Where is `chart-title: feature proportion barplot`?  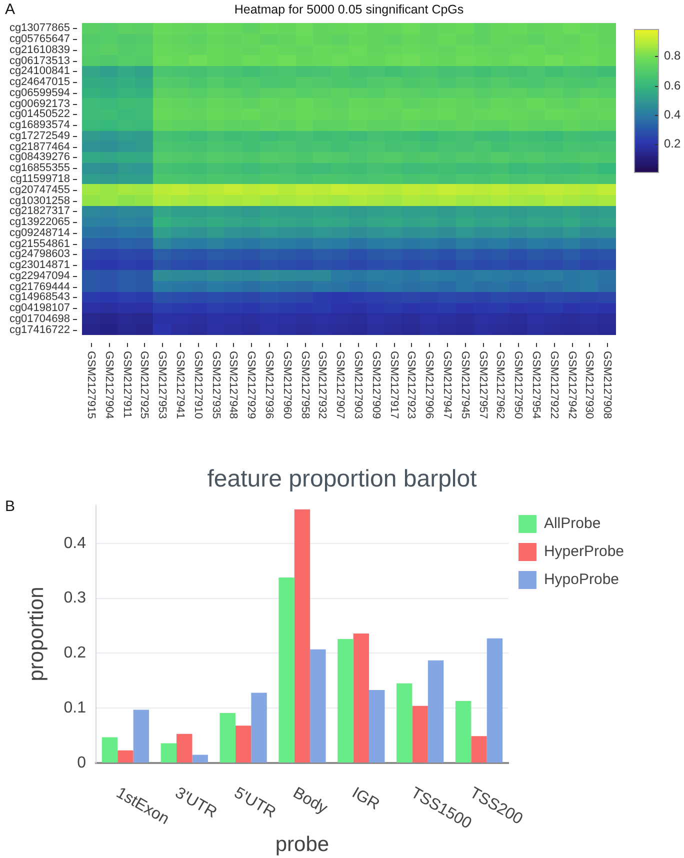 chart-title: feature proportion barplot is located at coordinates (342, 479).